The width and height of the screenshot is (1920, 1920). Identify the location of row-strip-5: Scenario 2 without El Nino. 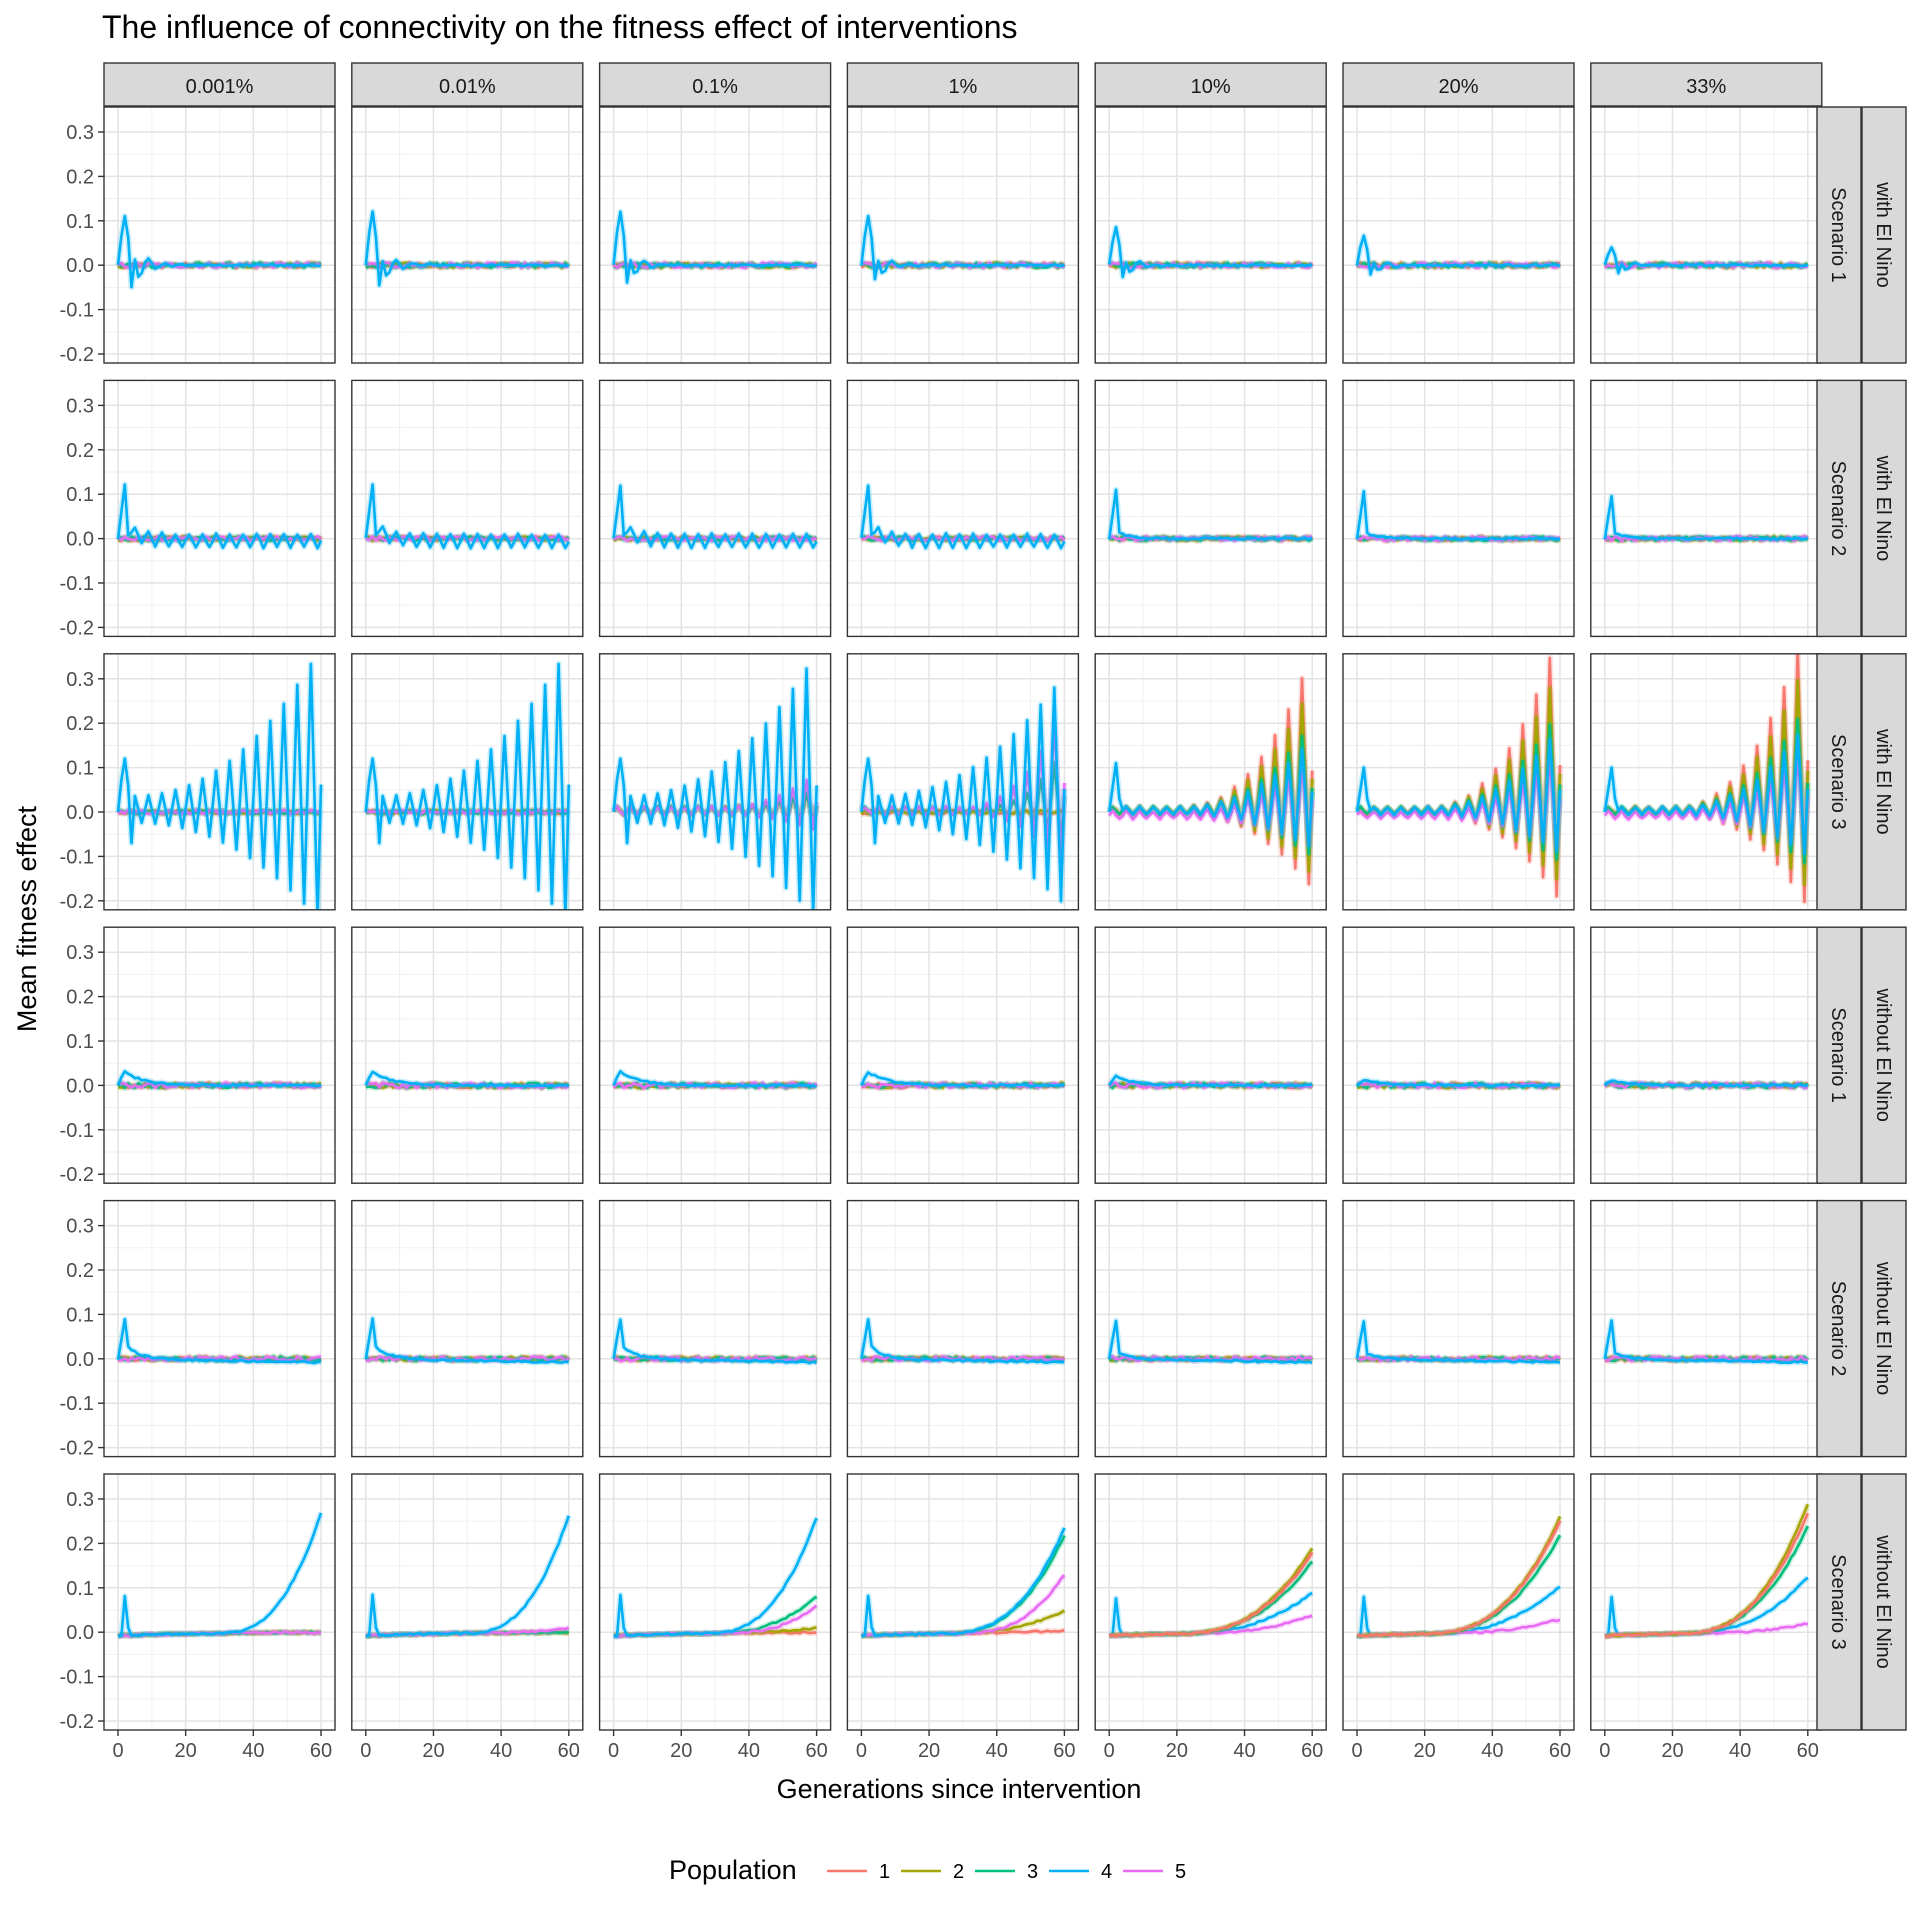
(1861, 1328).